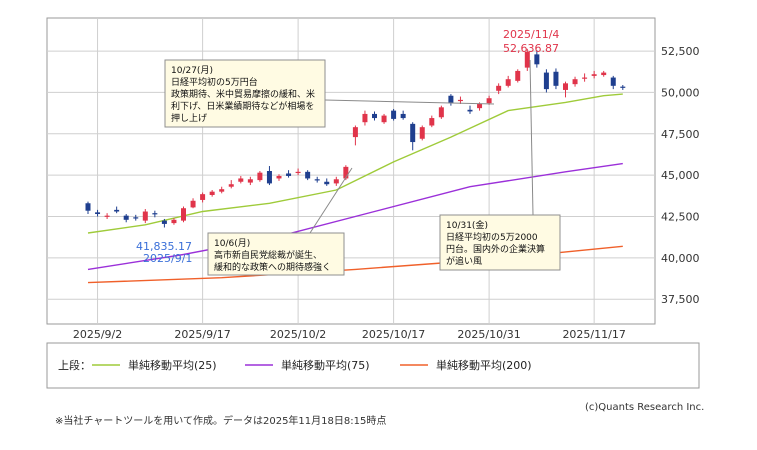  Describe the element at coordinates (331, 200) in the screenshot. I see `callout-line-box2` at that location.